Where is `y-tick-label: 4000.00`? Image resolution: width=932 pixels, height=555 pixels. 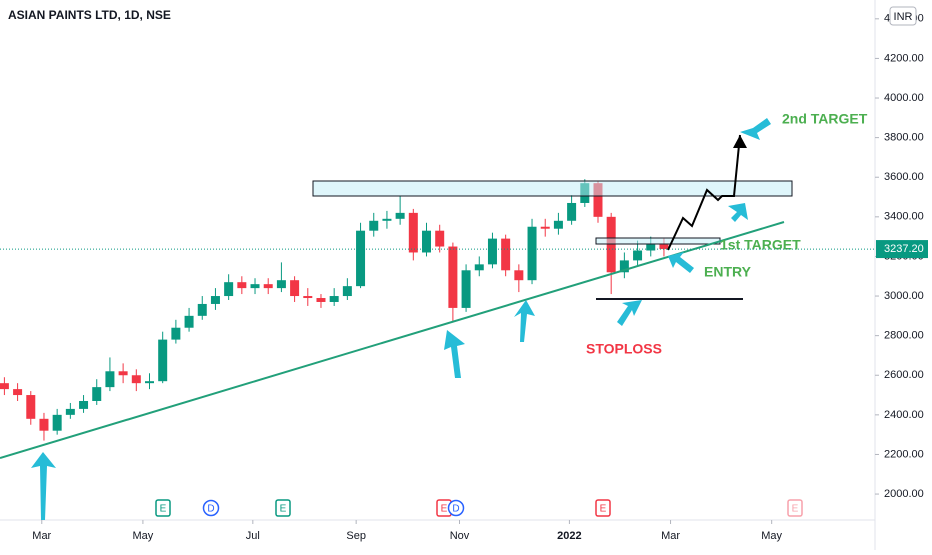
y-tick-label: 4000.00 is located at coordinates (904, 98).